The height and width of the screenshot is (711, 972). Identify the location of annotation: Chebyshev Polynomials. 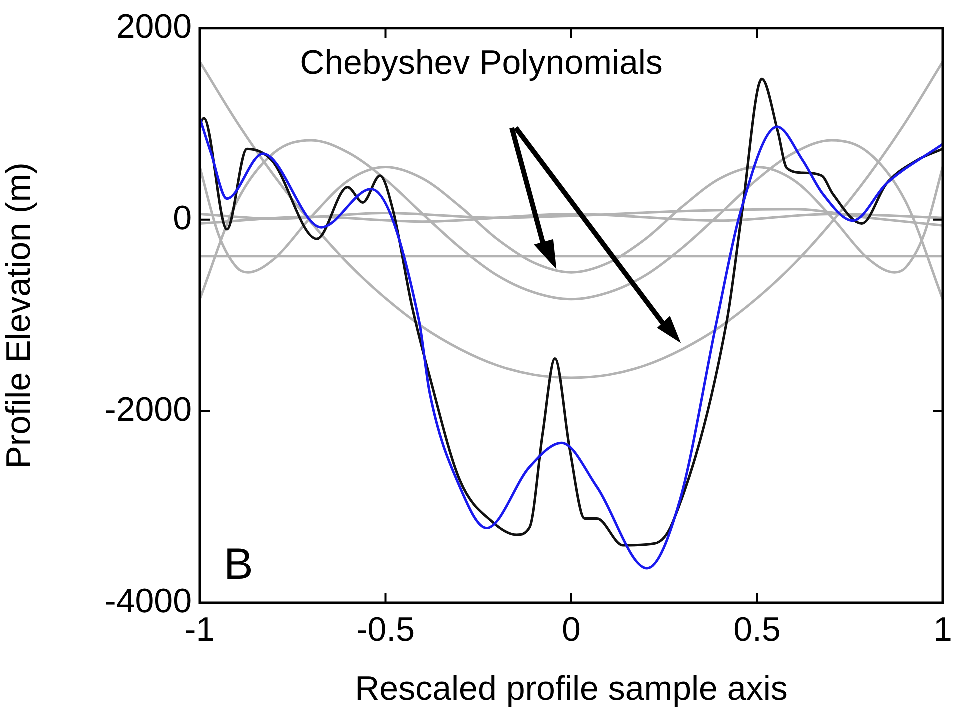
(481, 63).